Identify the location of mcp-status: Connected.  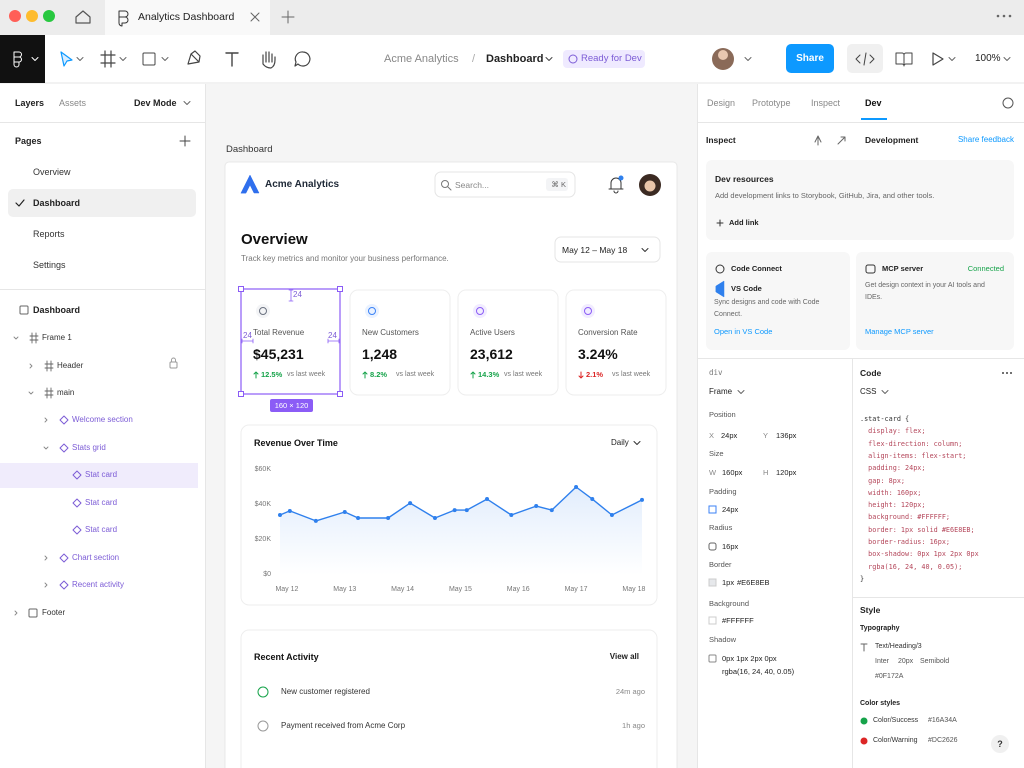
(985, 268).